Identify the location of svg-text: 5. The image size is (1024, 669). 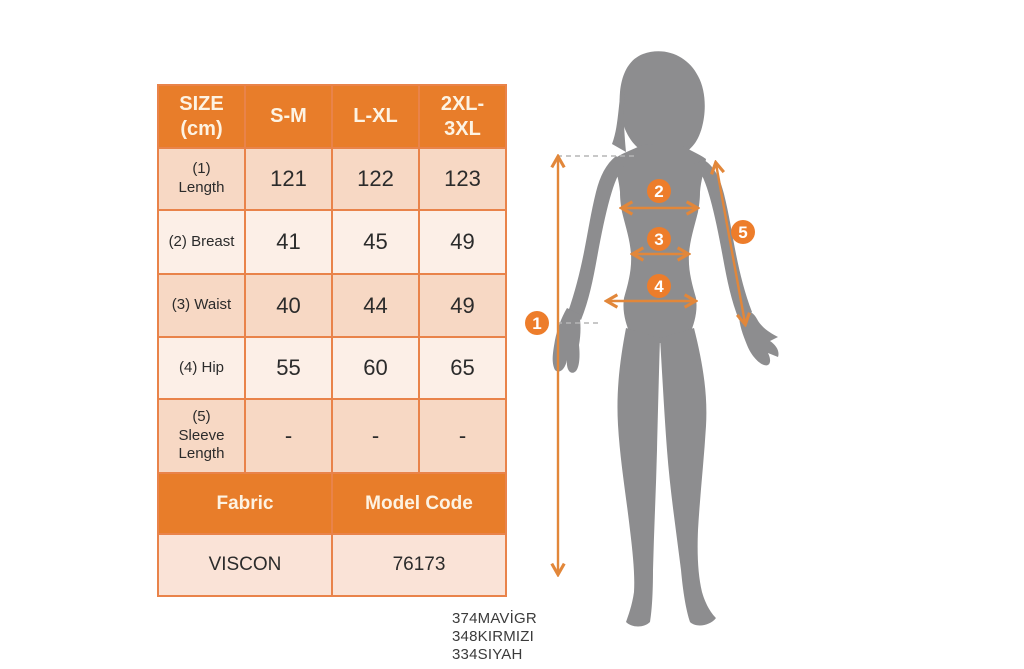
(742, 232).